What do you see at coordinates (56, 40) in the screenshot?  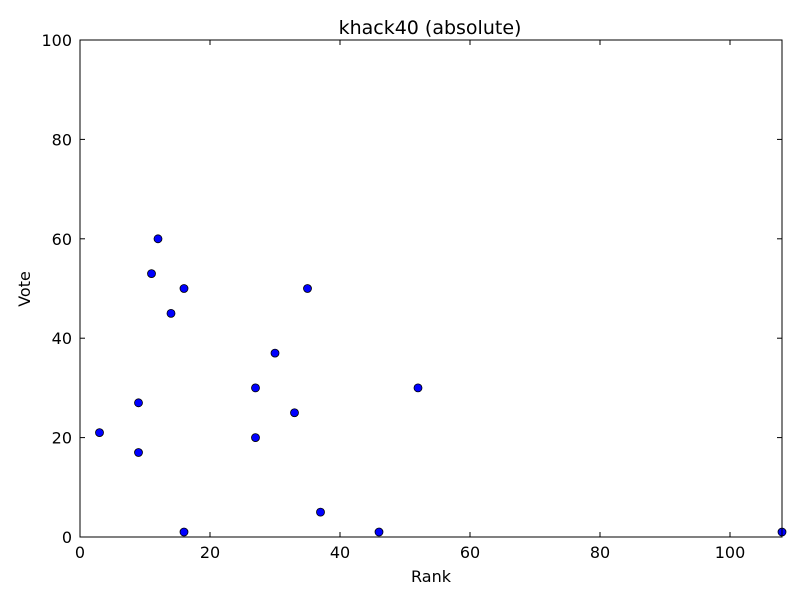 I see `y-tick-label: 100` at bounding box center [56, 40].